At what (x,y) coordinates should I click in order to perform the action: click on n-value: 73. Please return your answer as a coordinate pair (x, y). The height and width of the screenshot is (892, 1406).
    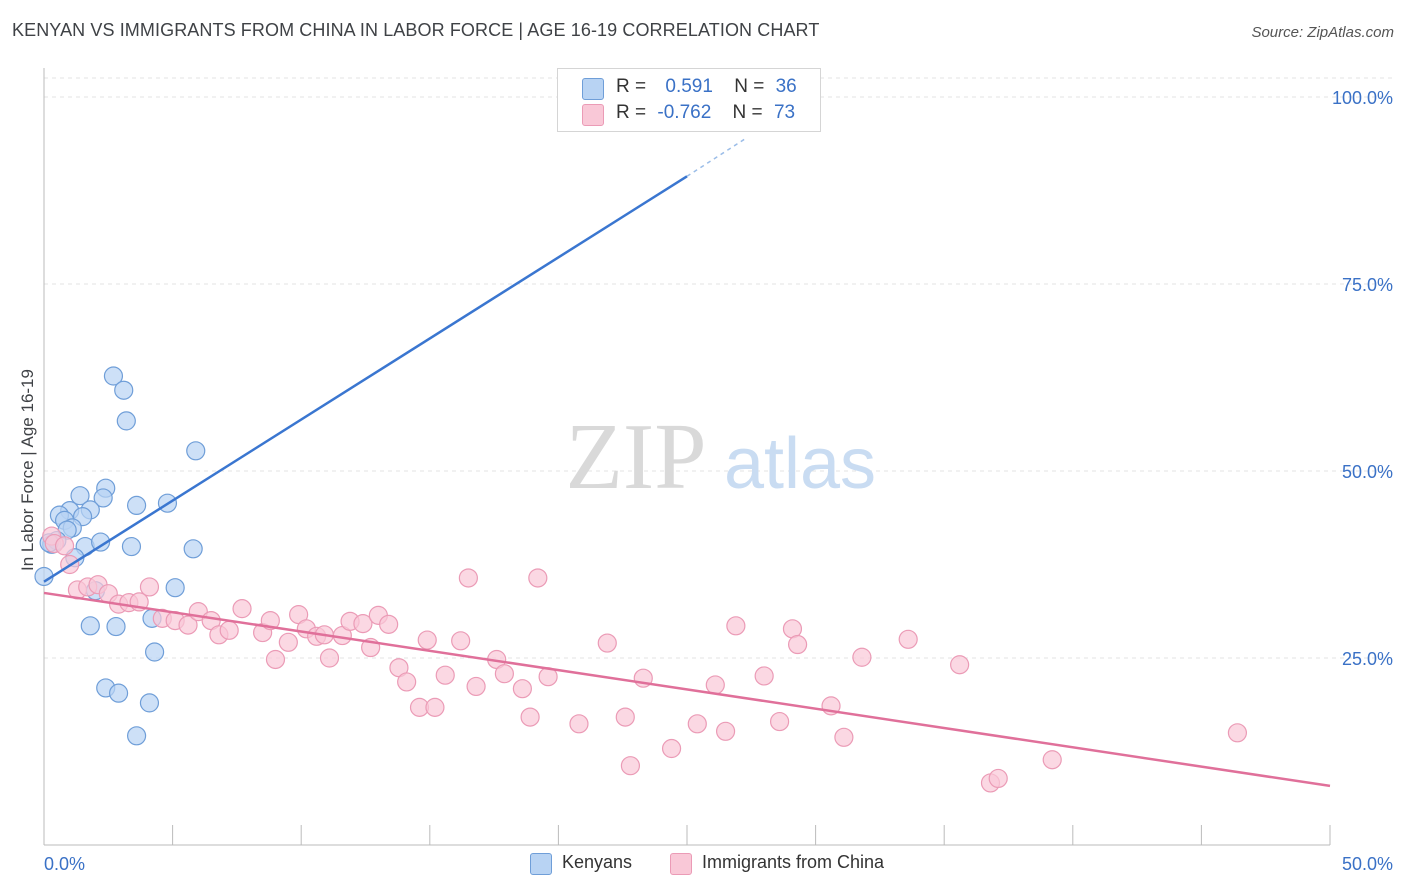
    Looking at the image, I should click on (784, 112).